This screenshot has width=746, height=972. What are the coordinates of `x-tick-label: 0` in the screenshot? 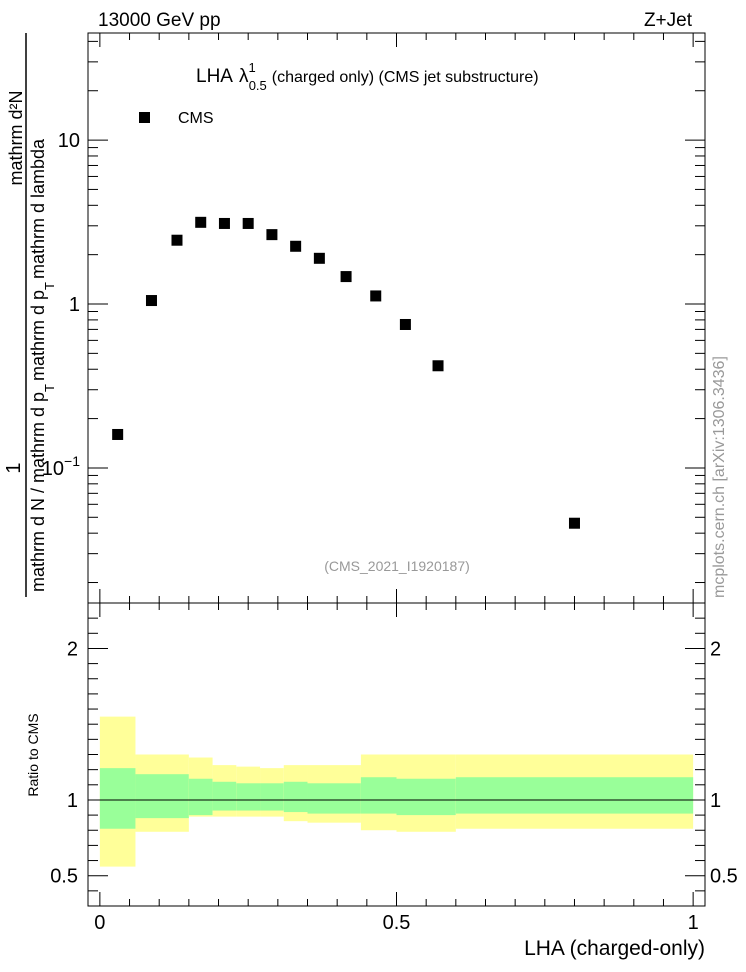 It's located at (99, 923).